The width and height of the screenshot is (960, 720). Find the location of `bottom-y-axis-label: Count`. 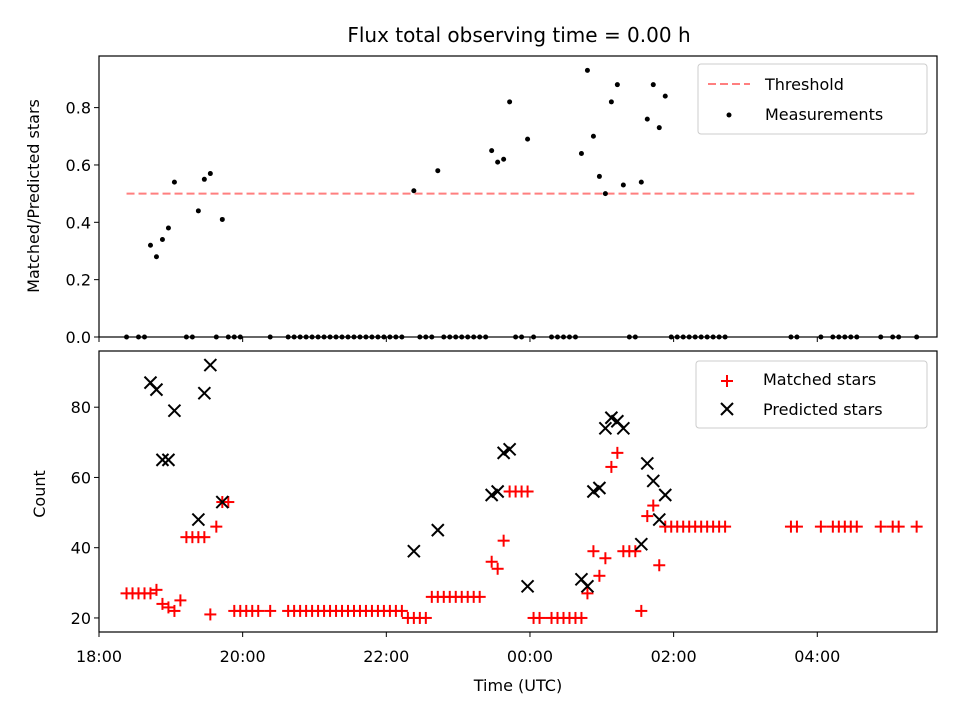

bottom-y-axis-label: Count is located at coordinates (39, 494).